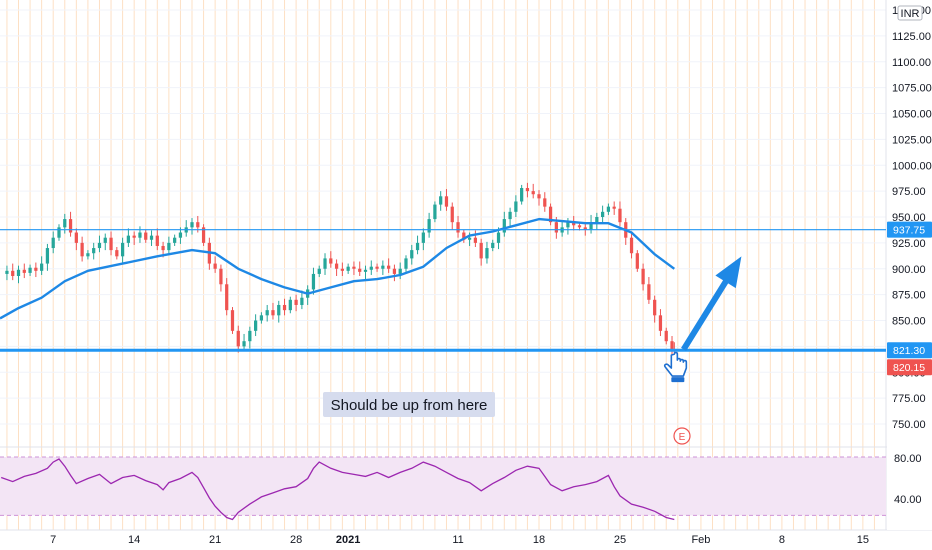  I want to click on date-tick-label: 14, so click(134, 540).